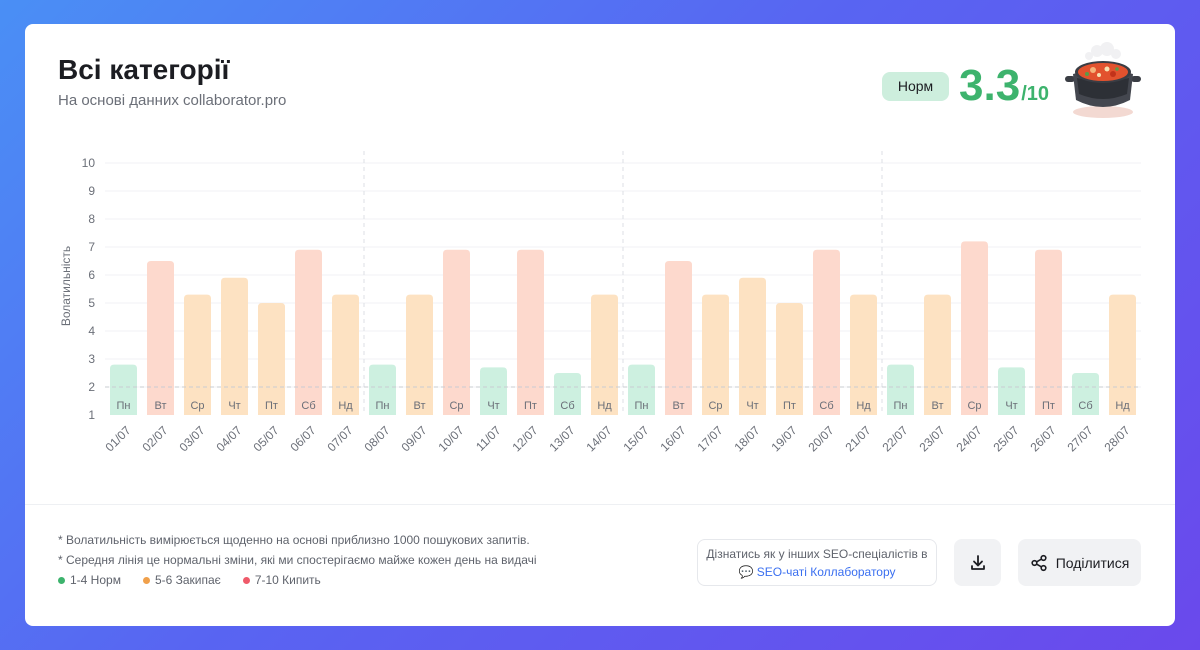  What do you see at coordinates (894, 438) in the screenshot?
I see `x-tick-label: 22/07` at bounding box center [894, 438].